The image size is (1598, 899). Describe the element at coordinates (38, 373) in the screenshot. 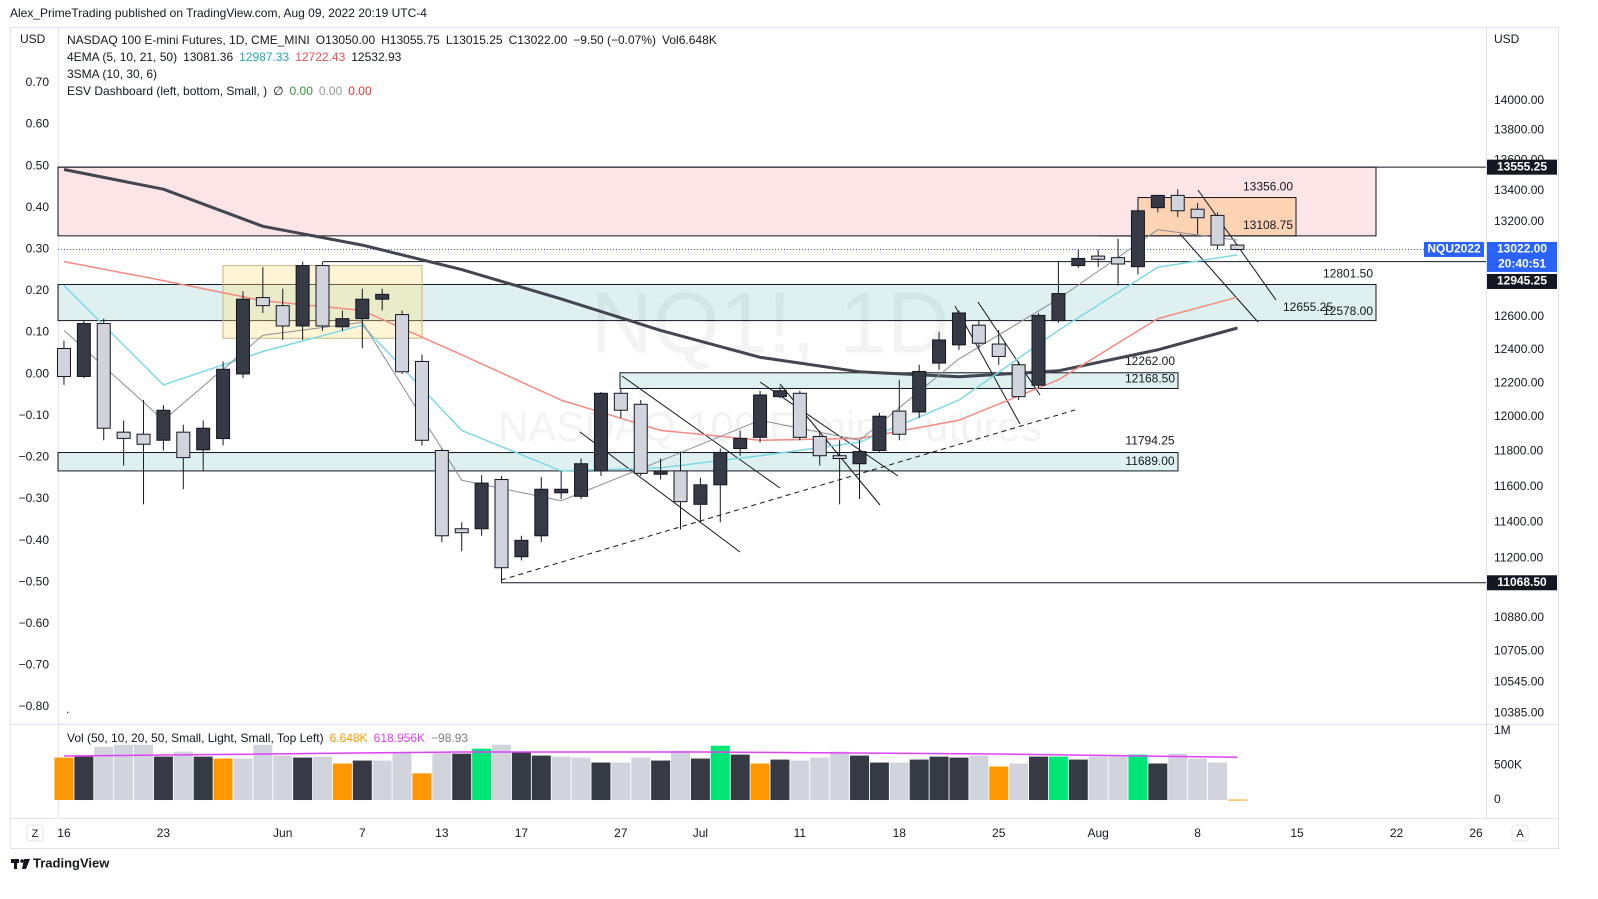

I see `y2-tick-label: 0.00` at that location.